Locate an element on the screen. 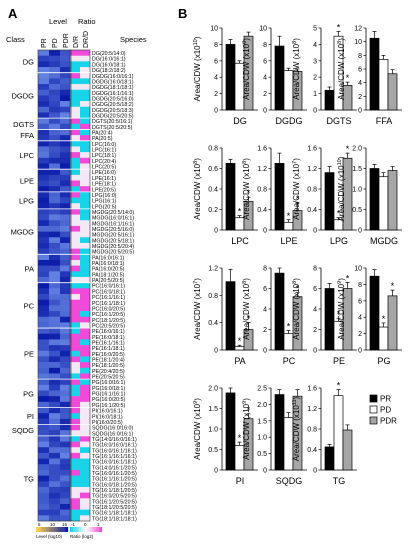 This screenshot has width=413, height=550. panel-label-a: A is located at coordinates (13, 13).